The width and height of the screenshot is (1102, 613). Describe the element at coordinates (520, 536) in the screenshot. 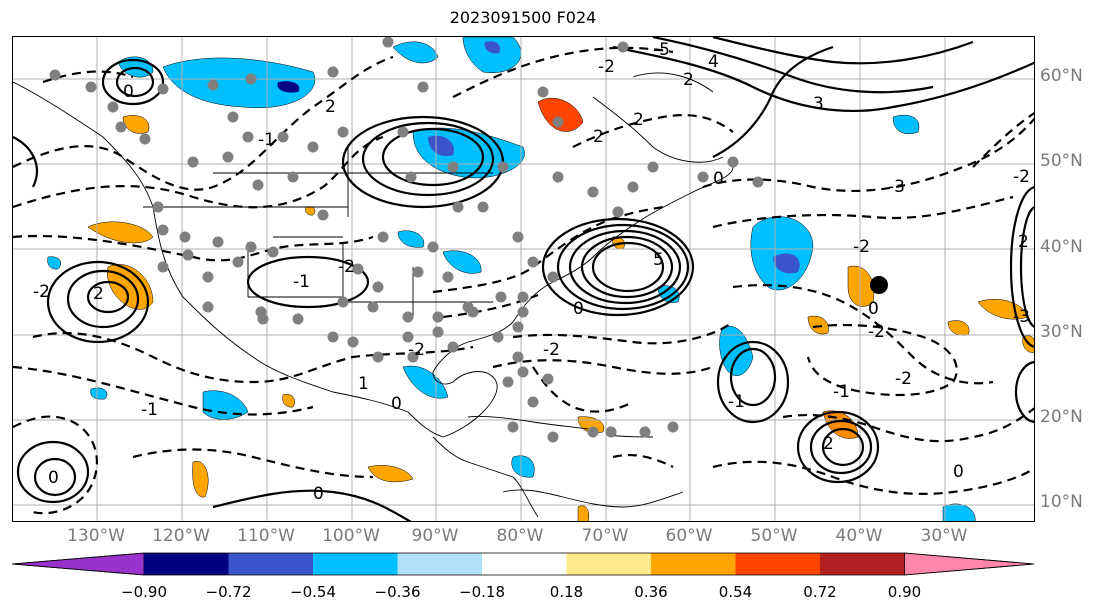

I see `lon-label-80w: 80°W` at that location.